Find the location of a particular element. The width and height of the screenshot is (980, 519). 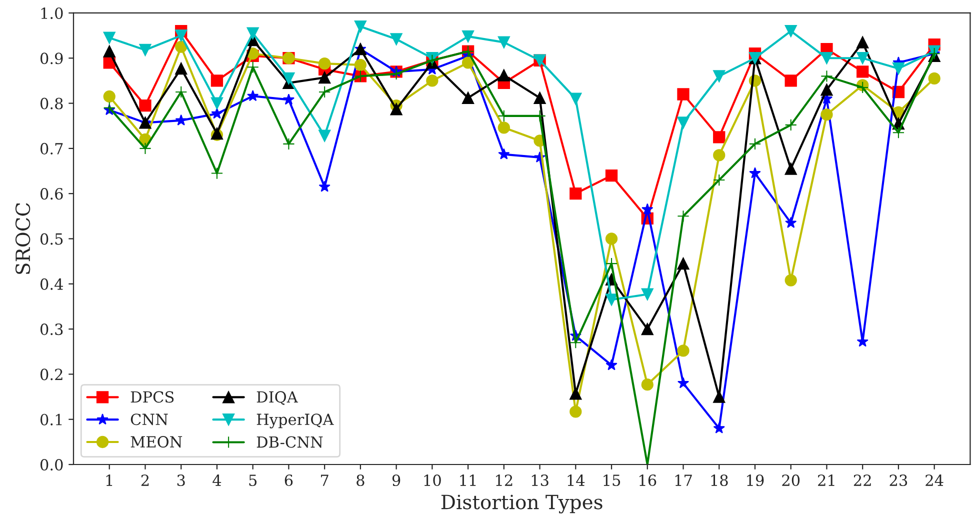

x-tick-label: 4 is located at coordinates (217, 480).